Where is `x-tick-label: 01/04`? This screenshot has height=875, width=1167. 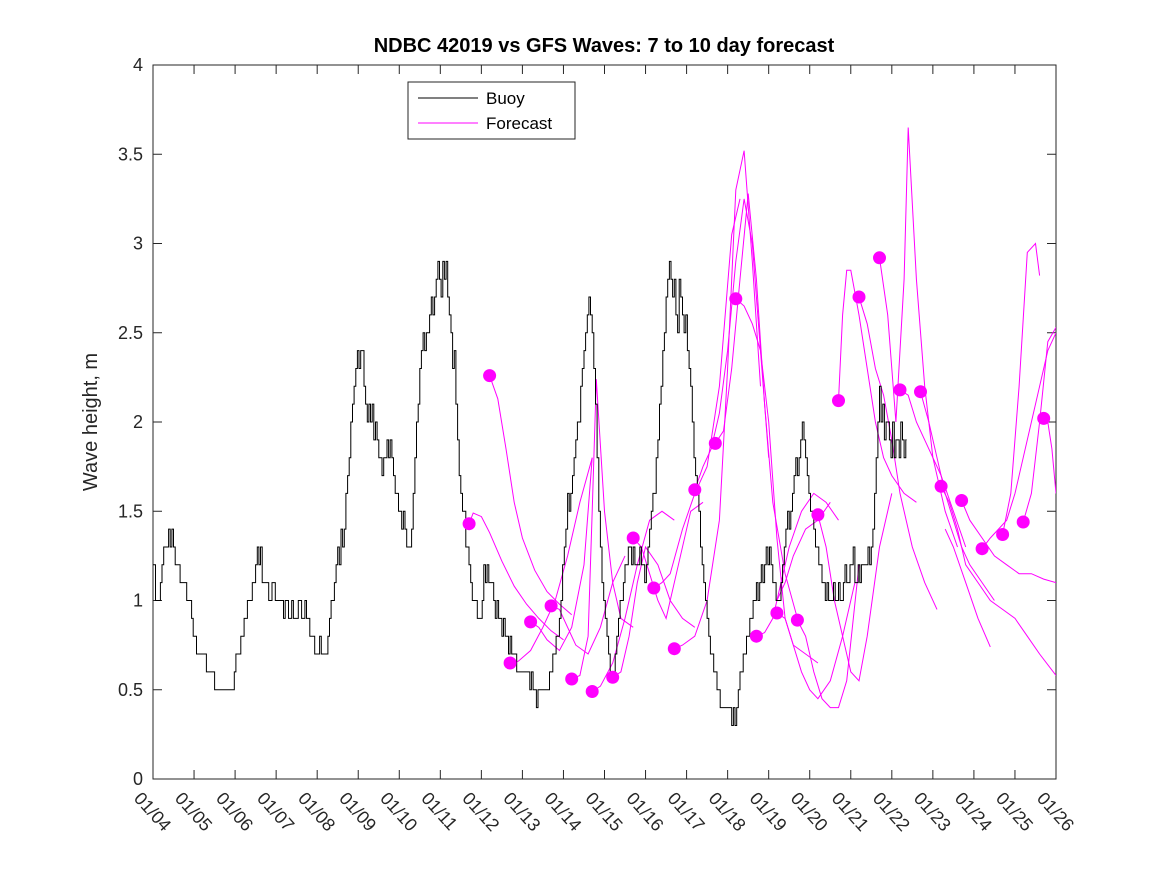
x-tick-label: 01/04 is located at coordinates (152, 811).